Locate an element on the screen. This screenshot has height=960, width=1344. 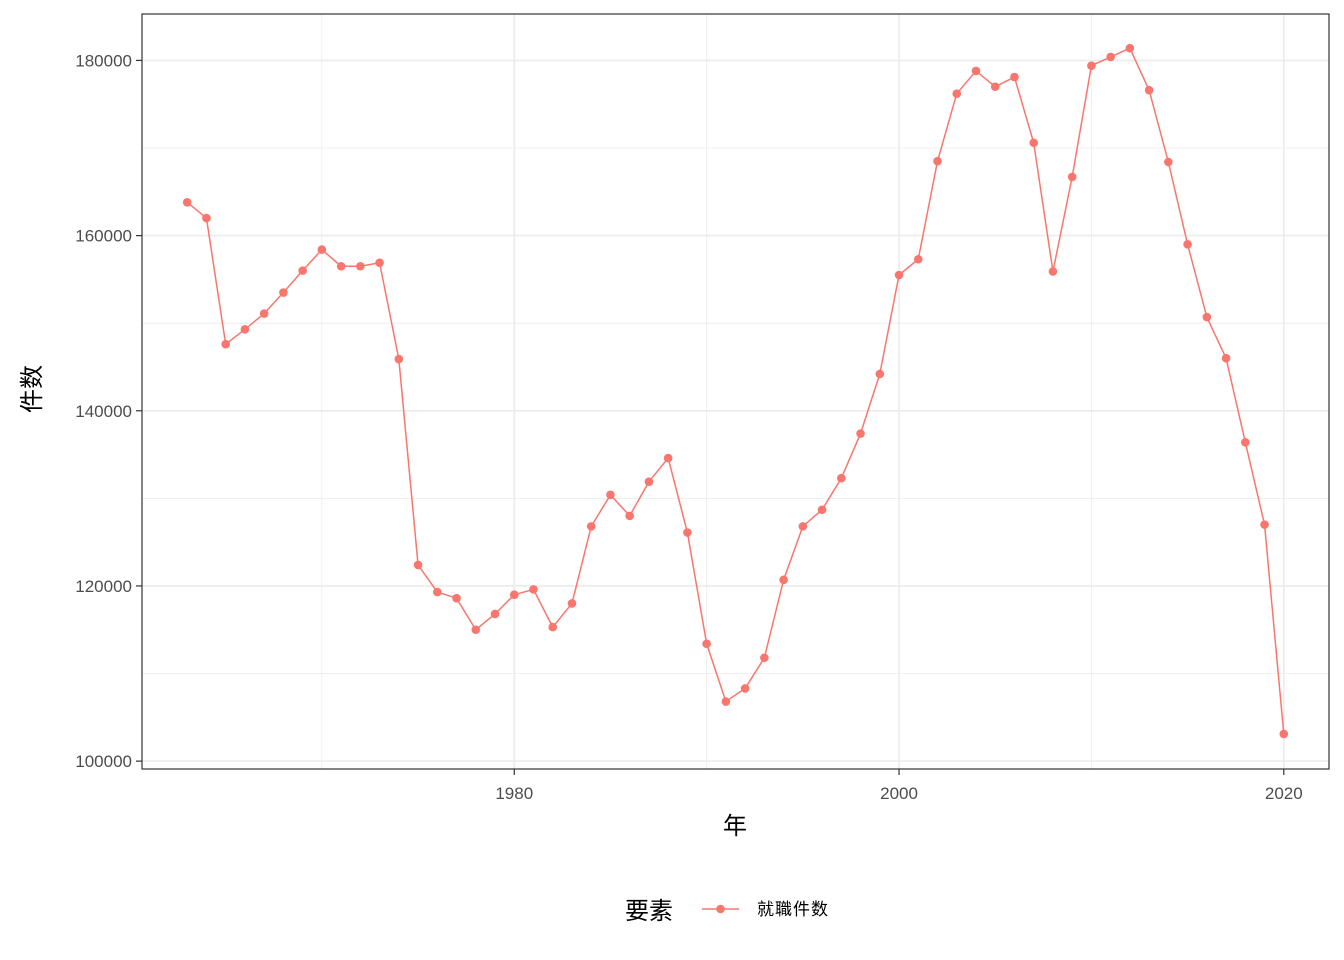
legend-key-point is located at coordinates (720, 909).